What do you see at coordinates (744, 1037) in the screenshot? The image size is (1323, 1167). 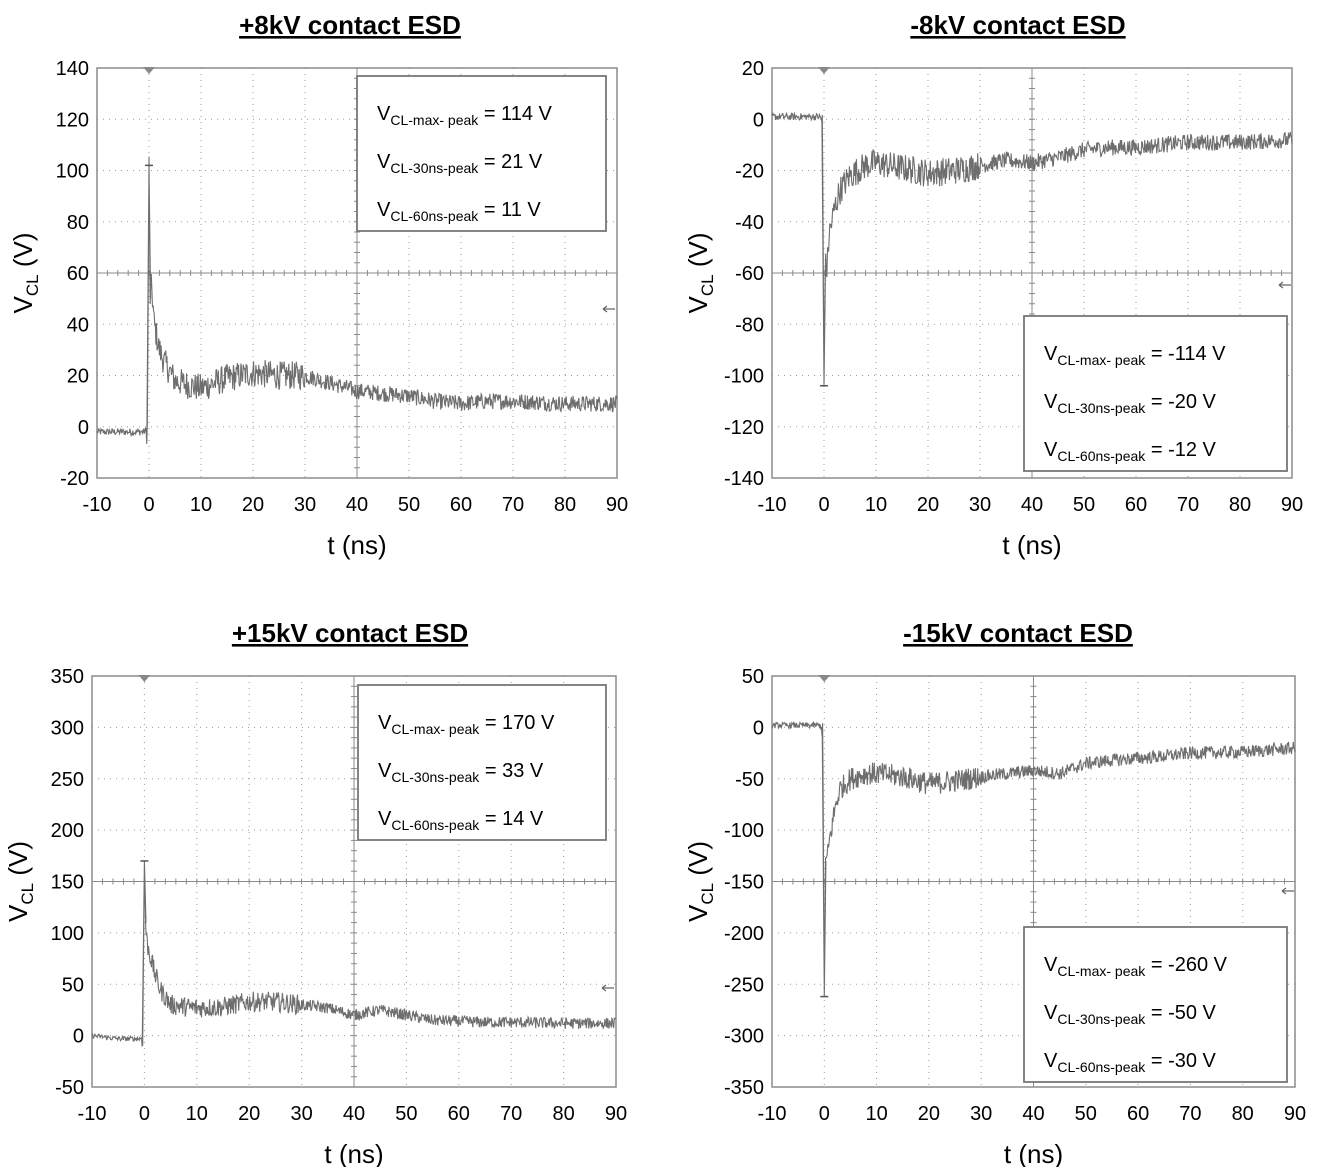 I see `y-tick-label: -300` at bounding box center [744, 1037].